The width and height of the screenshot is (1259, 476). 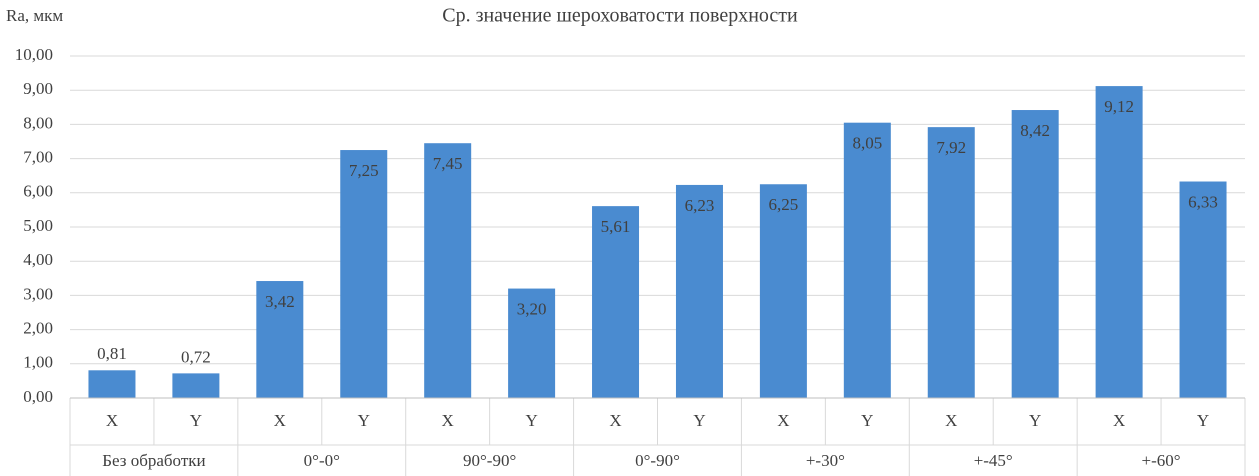 I want to click on group-label: +-30°, so click(x=825, y=460).